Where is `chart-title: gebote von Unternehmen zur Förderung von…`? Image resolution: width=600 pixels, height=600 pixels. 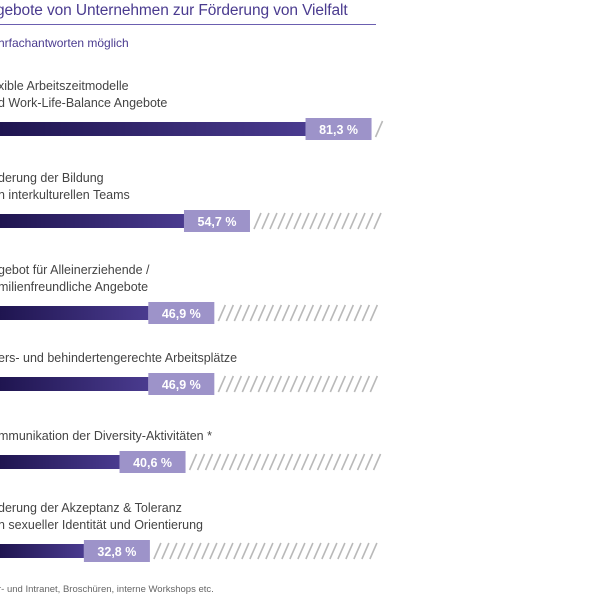 chart-title: gebote von Unternehmen zur Förderung von… is located at coordinates (174, 10).